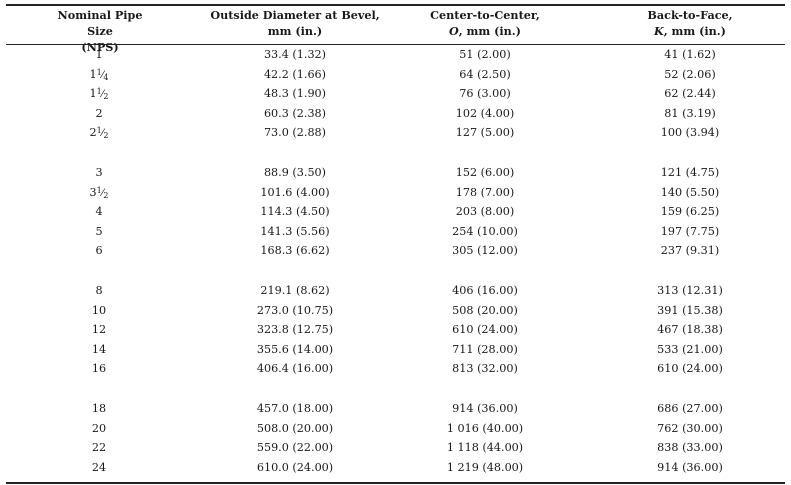 The width and height of the screenshot is (791, 485). Describe the element at coordinates (454, 31) in the screenshot. I see `header-ctc-symbol: O` at that location.